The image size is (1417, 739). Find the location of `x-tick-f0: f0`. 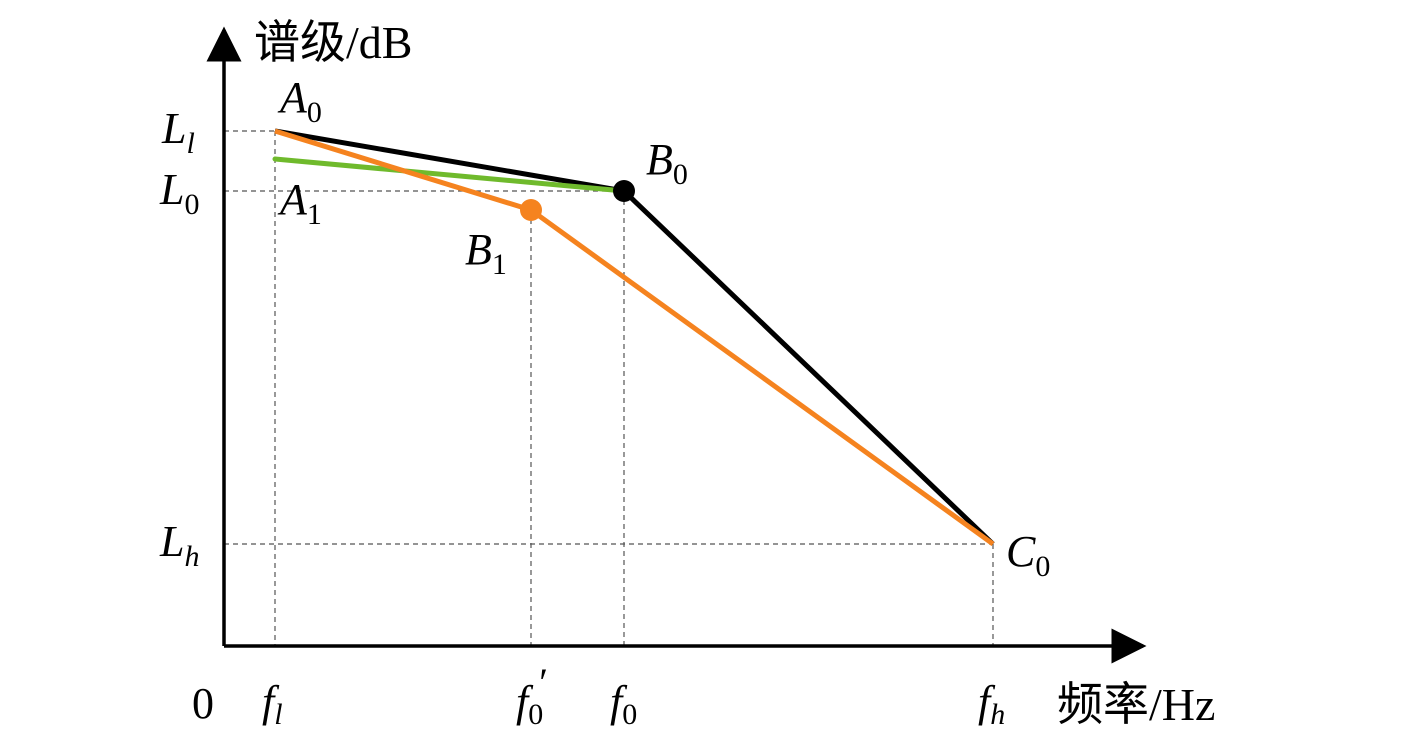

x-tick-f0: f0 is located at coordinates (623, 704).